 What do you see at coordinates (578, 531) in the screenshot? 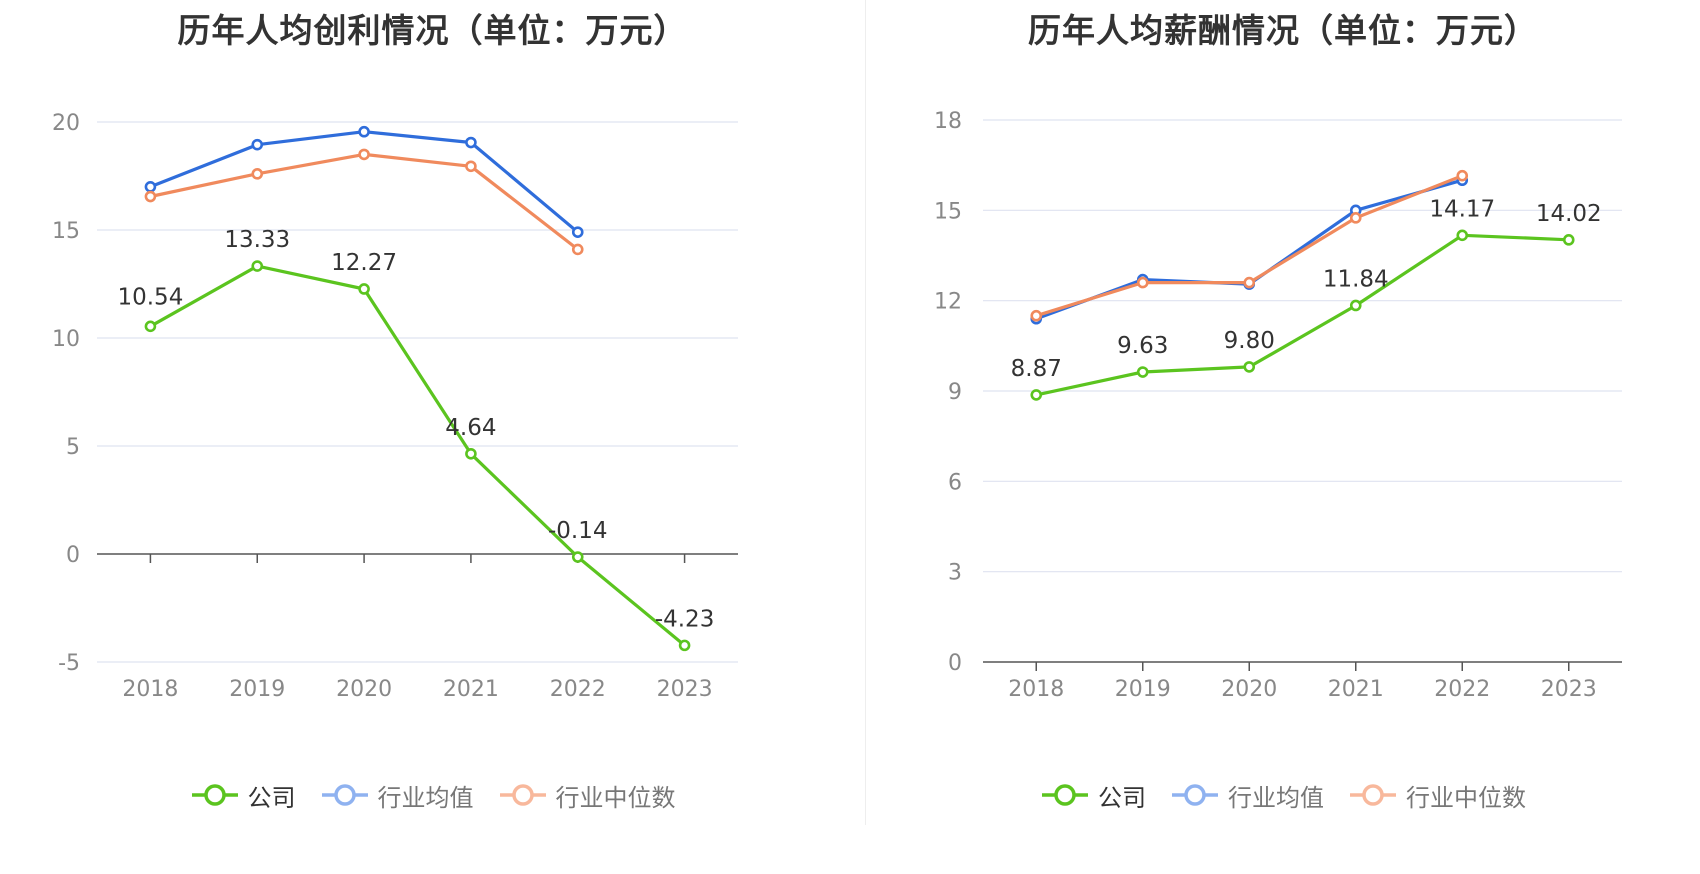
I see `data-label: -0.14` at bounding box center [578, 531].